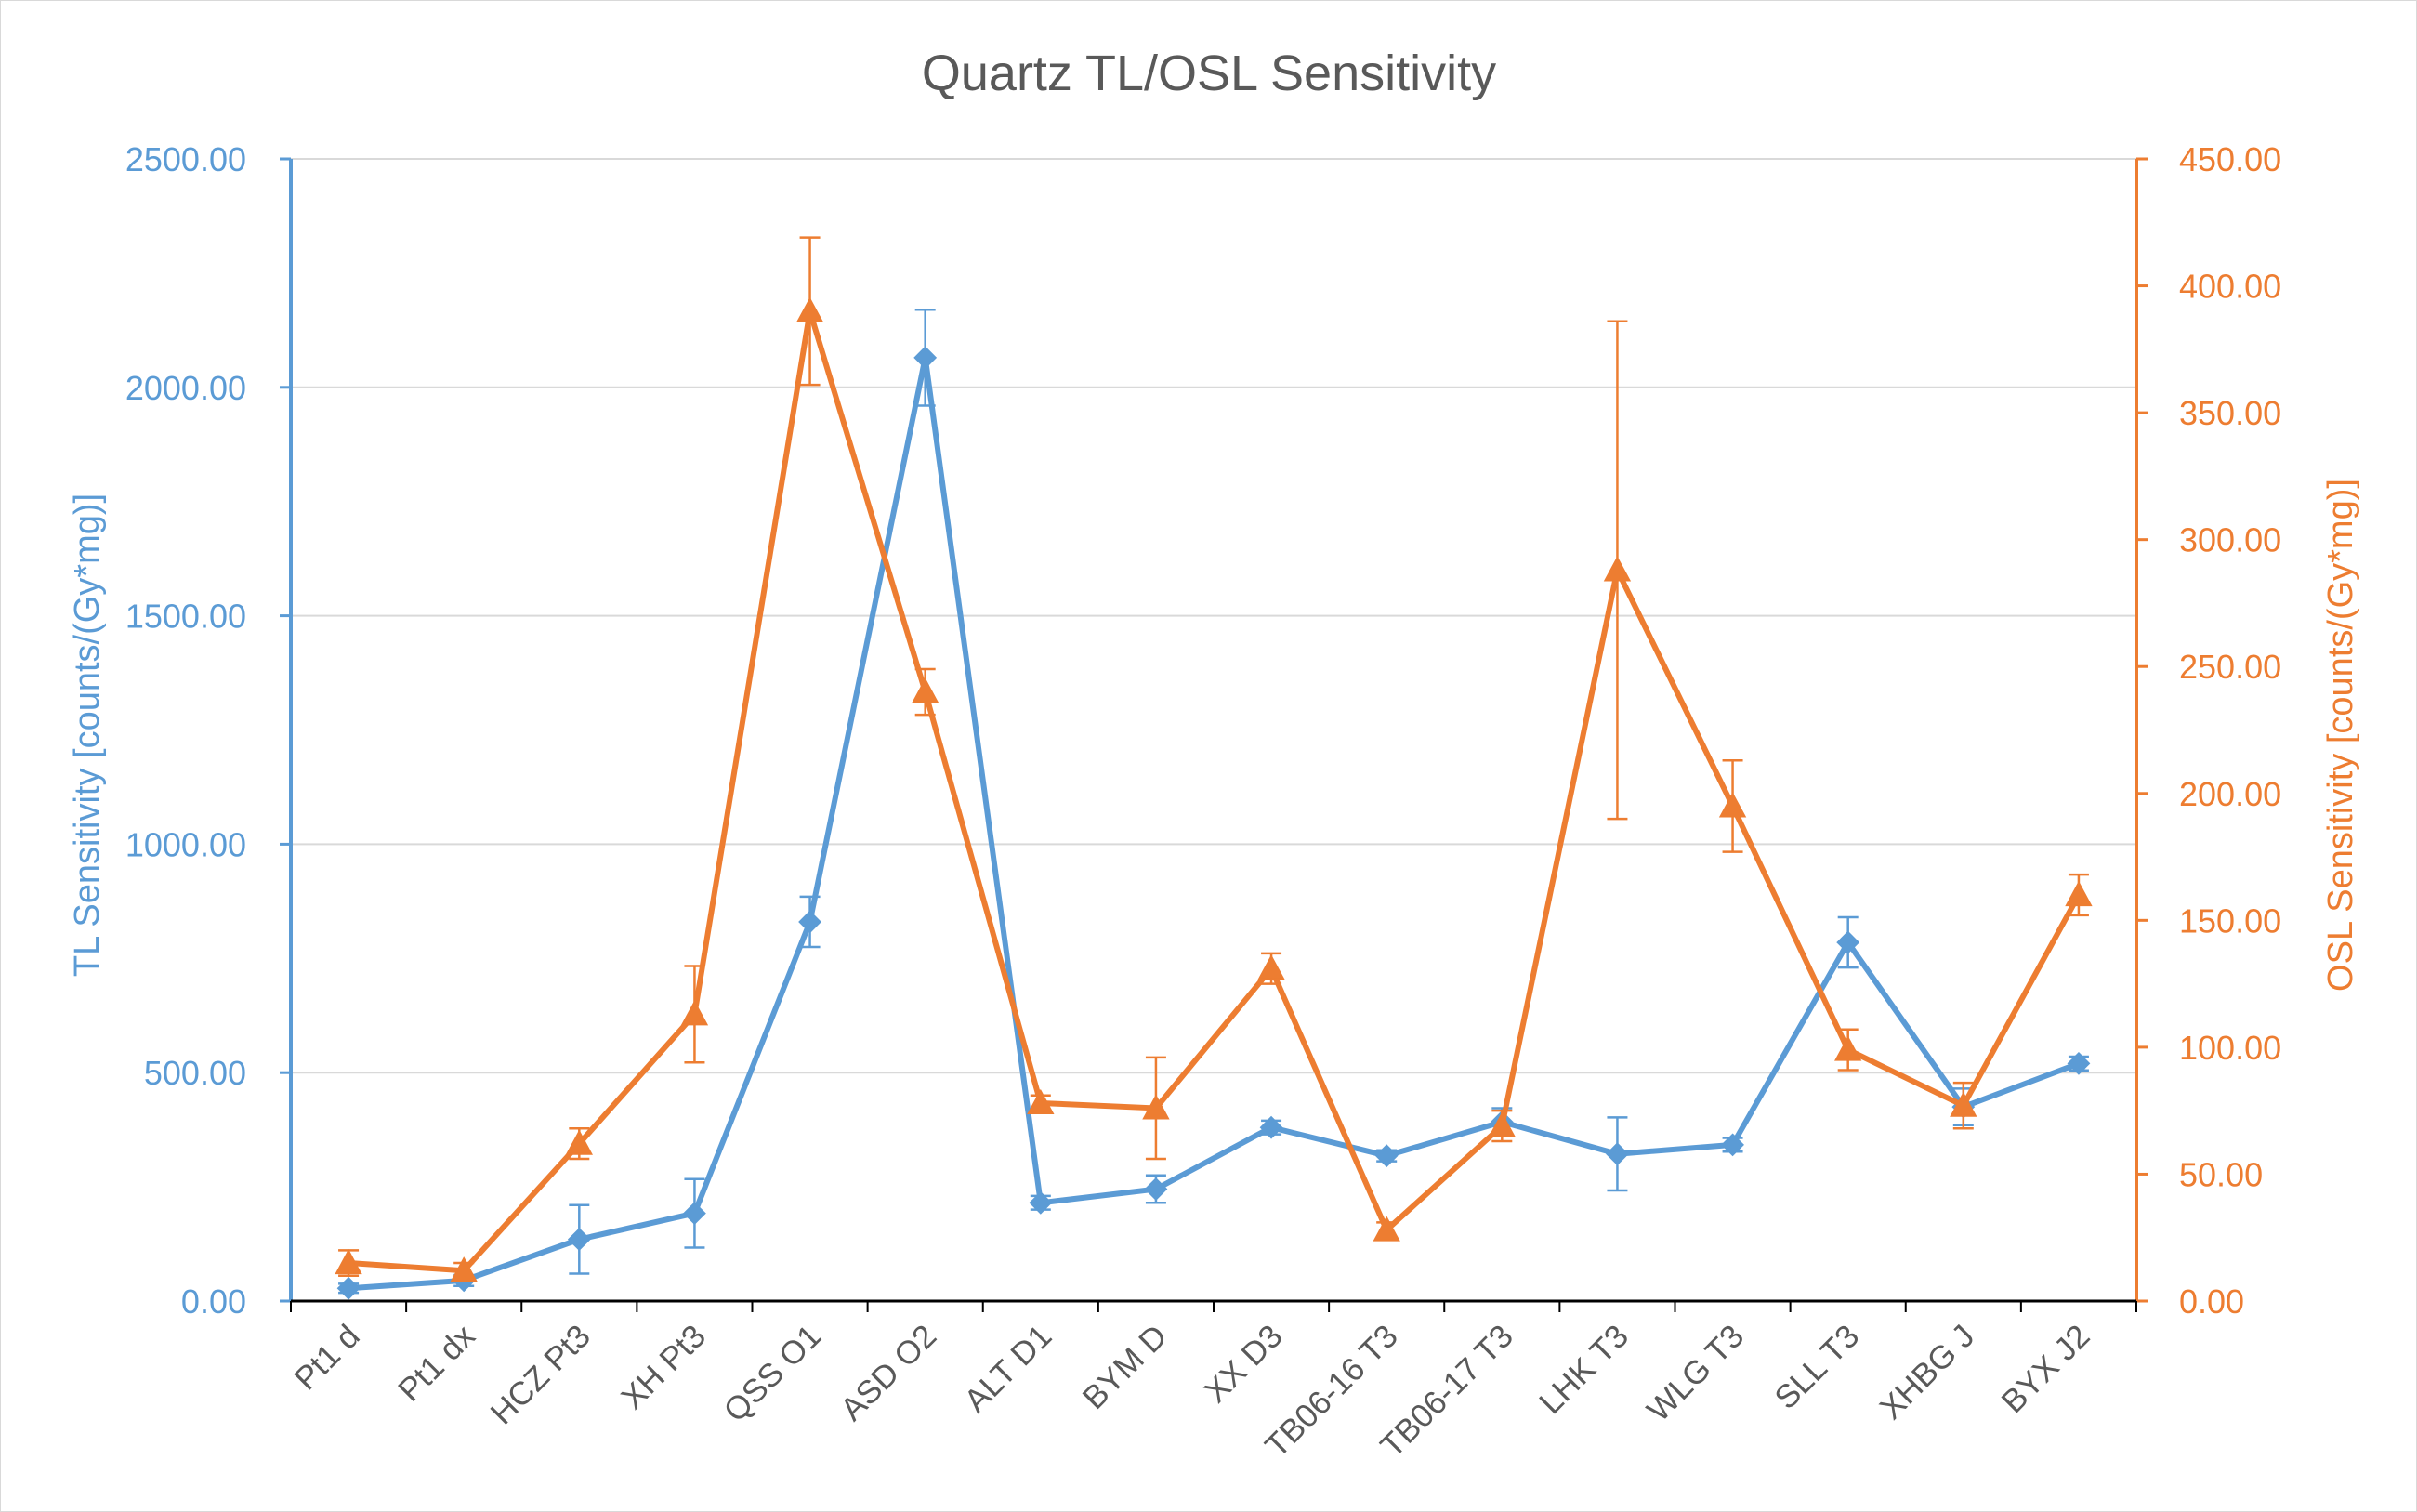 This screenshot has height=1512, width=2417. What do you see at coordinates (87, 735) in the screenshot?
I see `y-left-axis-label: TL Sensitivity [counts/(Gy*mg)]` at bounding box center [87, 735].